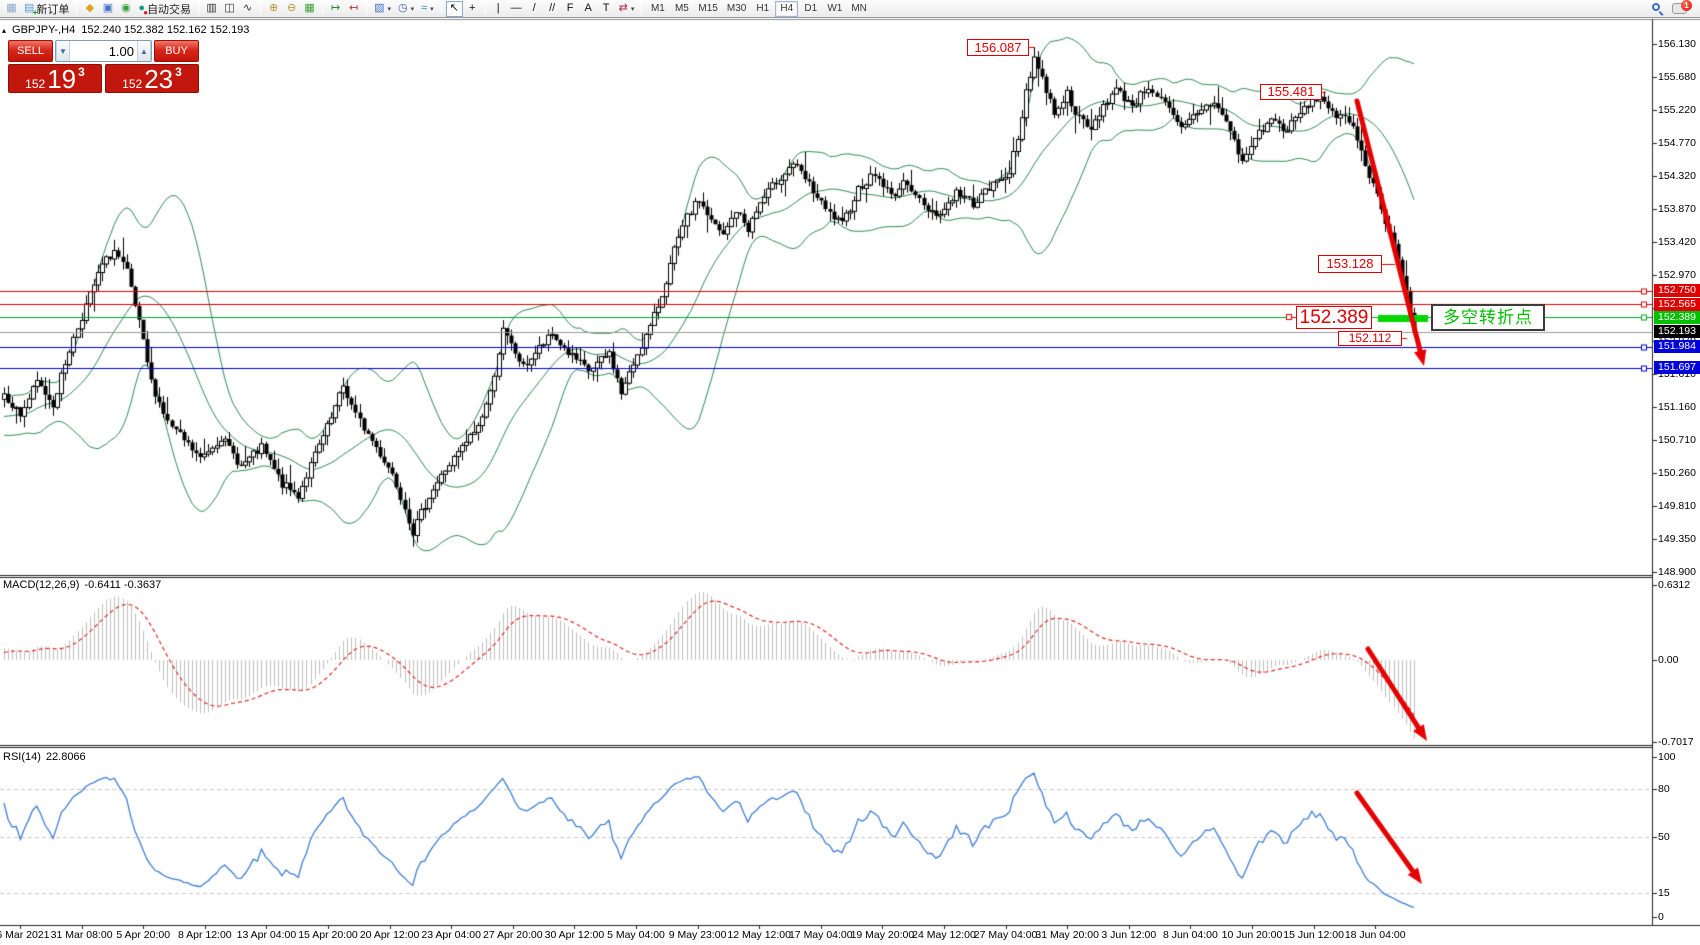 This screenshot has width=1700, height=945. Describe the element at coordinates (1313, 935) in the screenshot. I see `time-axis-label: 15 Jun 12:00` at that location.